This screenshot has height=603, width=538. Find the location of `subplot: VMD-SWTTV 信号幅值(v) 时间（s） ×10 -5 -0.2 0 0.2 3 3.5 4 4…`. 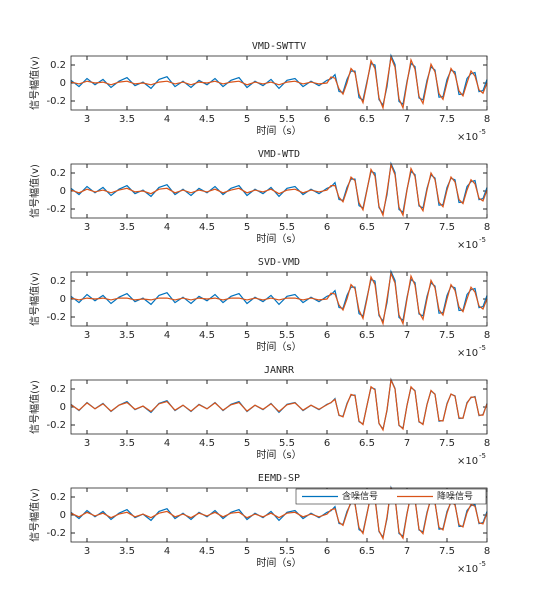

subplot: VMD-SWTTV 信号幅值(v) 时间（s） ×10 -5 -0.2 0 0.2 3 3.5 4 4… is located at coordinates (259, 92).